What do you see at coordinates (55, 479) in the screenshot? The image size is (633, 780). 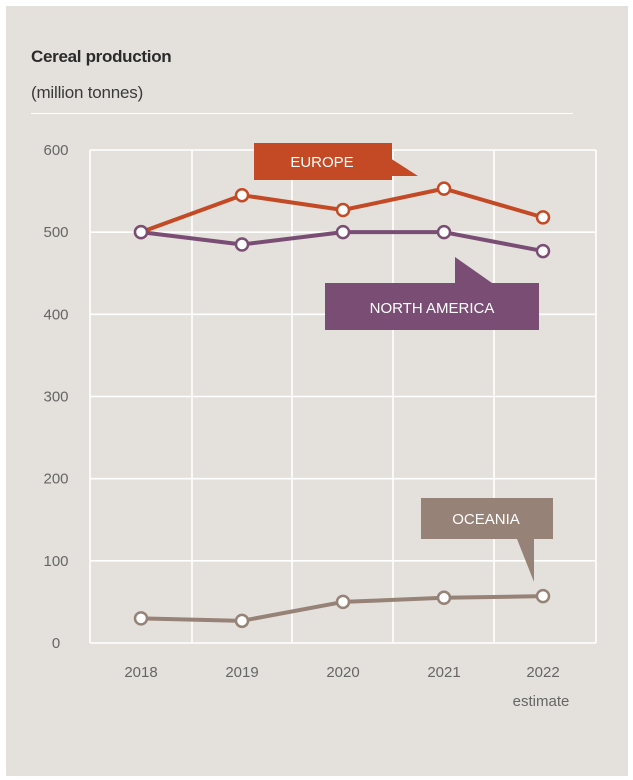 I see `y-tick-label: 200` at bounding box center [55, 479].